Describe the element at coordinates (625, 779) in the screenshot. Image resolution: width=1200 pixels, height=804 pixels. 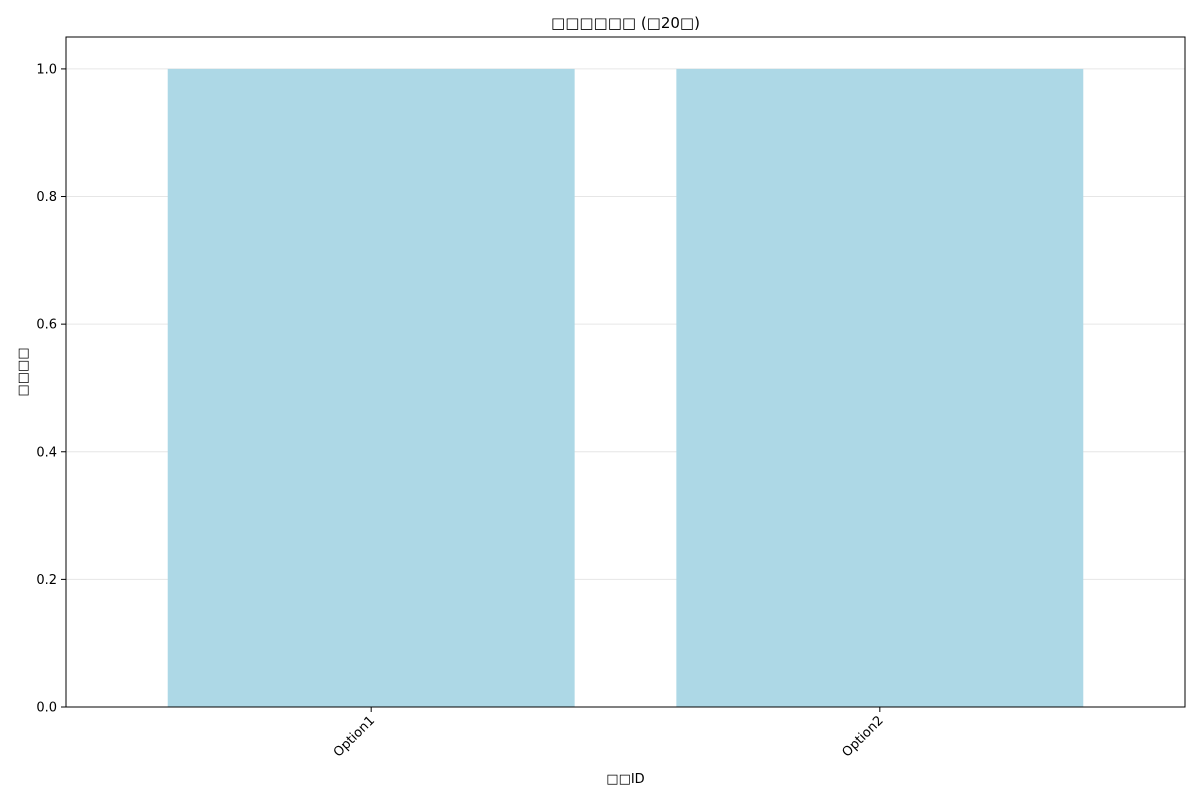
I see `x-axis-label: □□ID` at that location.